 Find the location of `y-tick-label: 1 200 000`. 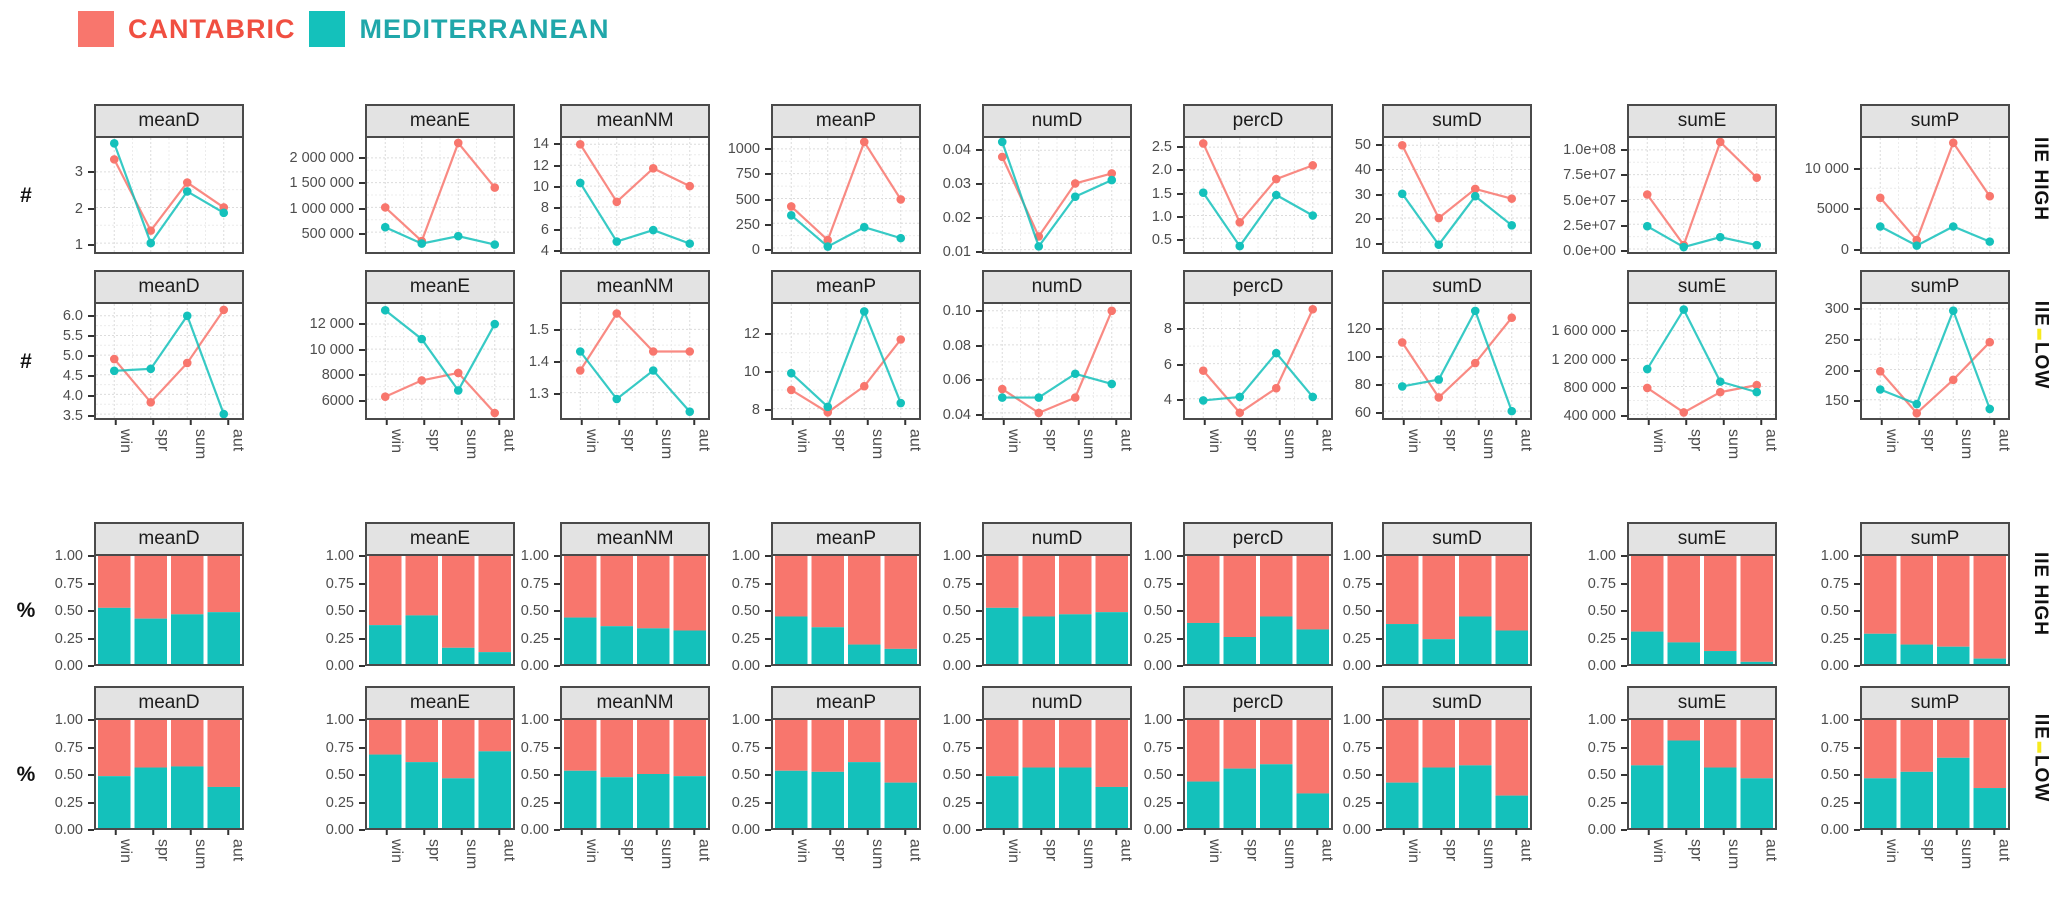

y-tick-label: 1 200 000 is located at coordinates (1583, 359).